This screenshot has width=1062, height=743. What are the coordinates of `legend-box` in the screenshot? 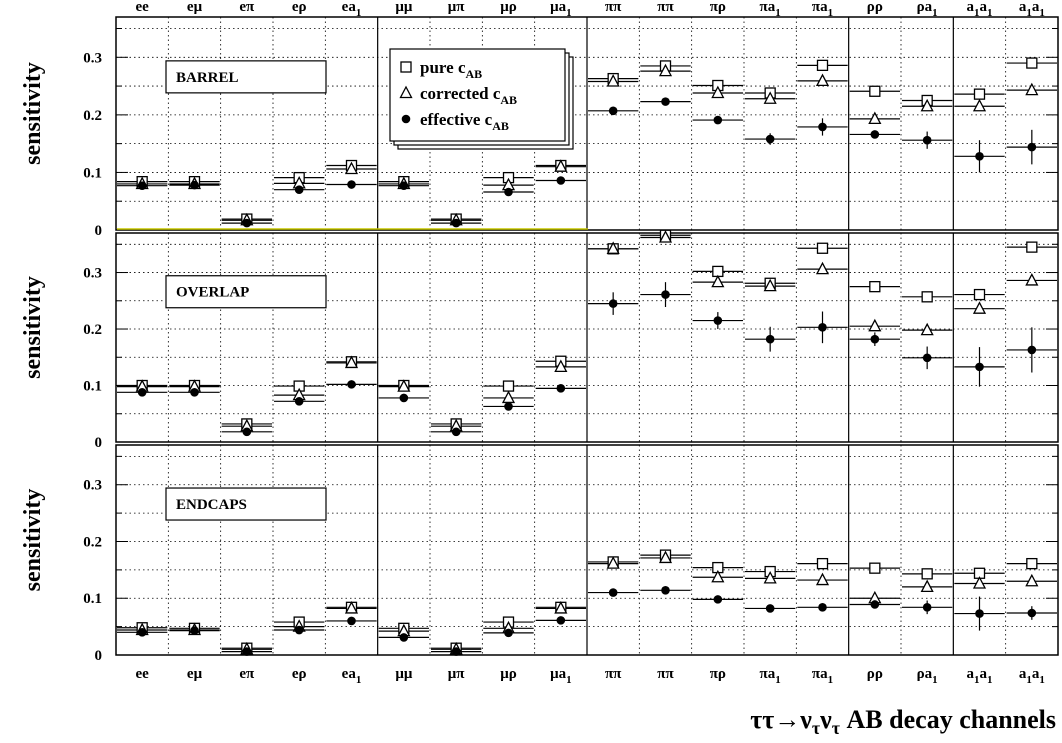 It's located at (477, 95).